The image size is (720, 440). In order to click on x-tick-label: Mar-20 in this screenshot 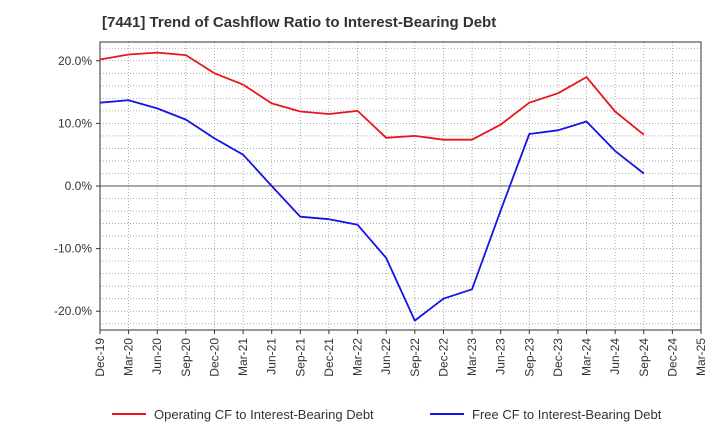, I will do `click(129, 357)`.